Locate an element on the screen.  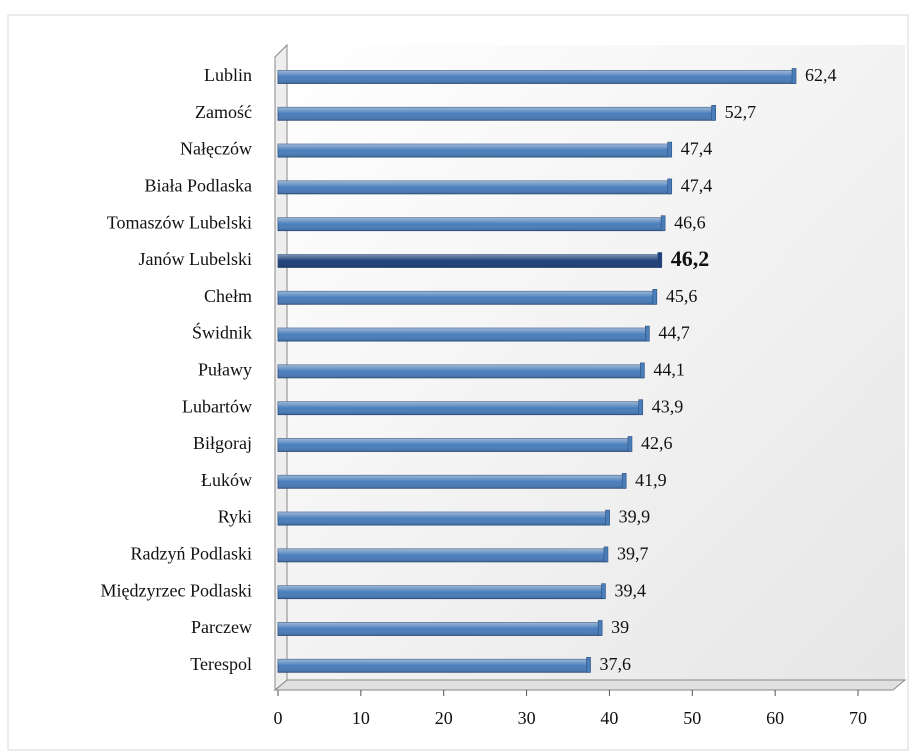
value-label: 39 is located at coordinates (620, 627).